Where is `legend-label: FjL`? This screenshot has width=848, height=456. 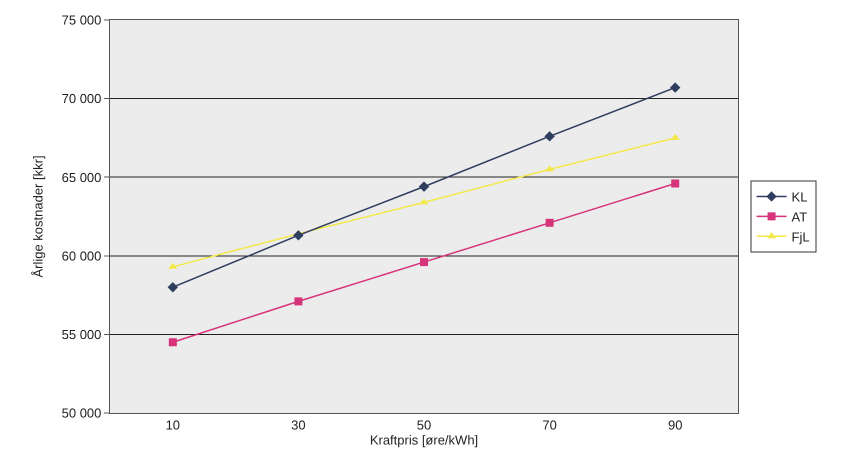
legend-label: FjL is located at coordinates (801, 236).